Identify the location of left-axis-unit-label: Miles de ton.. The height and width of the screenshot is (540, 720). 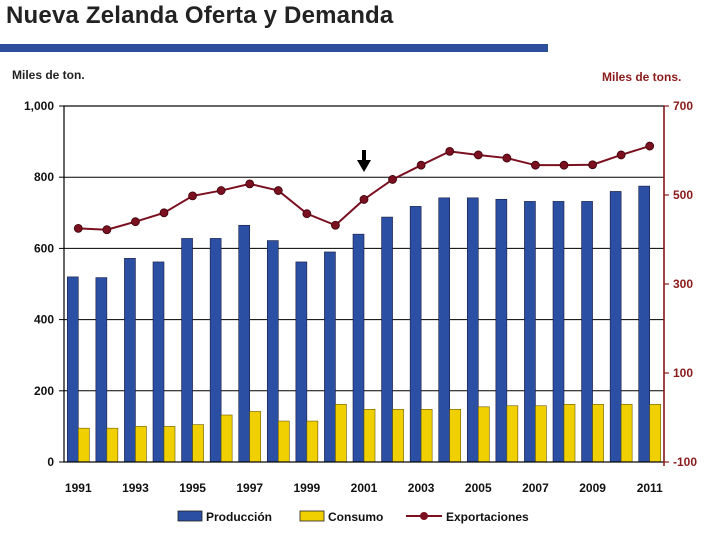
(48, 75).